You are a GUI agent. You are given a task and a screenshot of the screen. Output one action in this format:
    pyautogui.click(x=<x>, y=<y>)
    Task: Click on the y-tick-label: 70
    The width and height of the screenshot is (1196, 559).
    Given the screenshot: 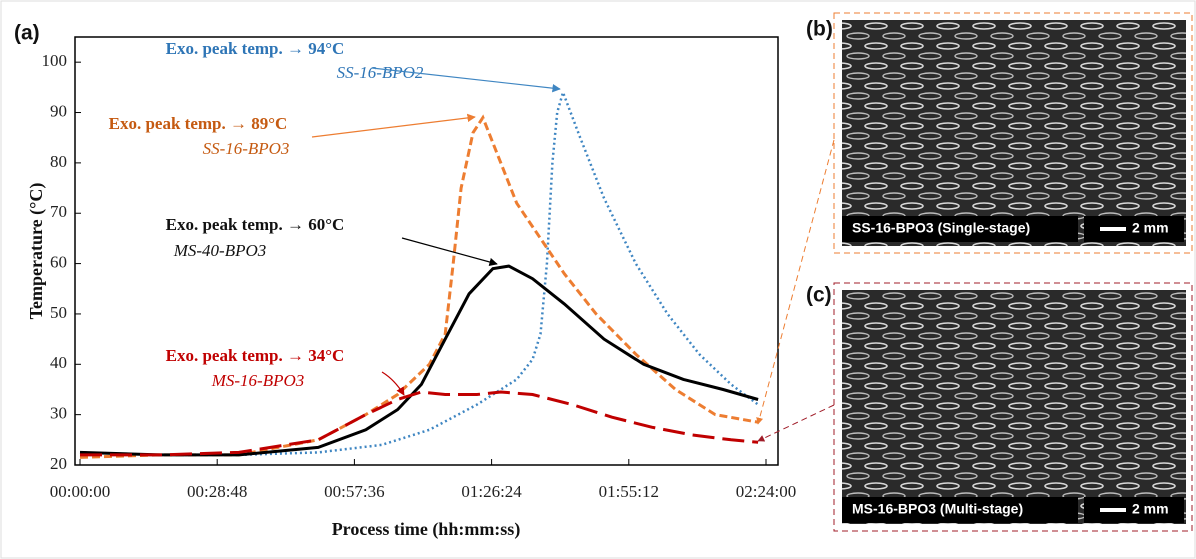 What is the action you would take?
    pyautogui.click(x=58, y=211)
    